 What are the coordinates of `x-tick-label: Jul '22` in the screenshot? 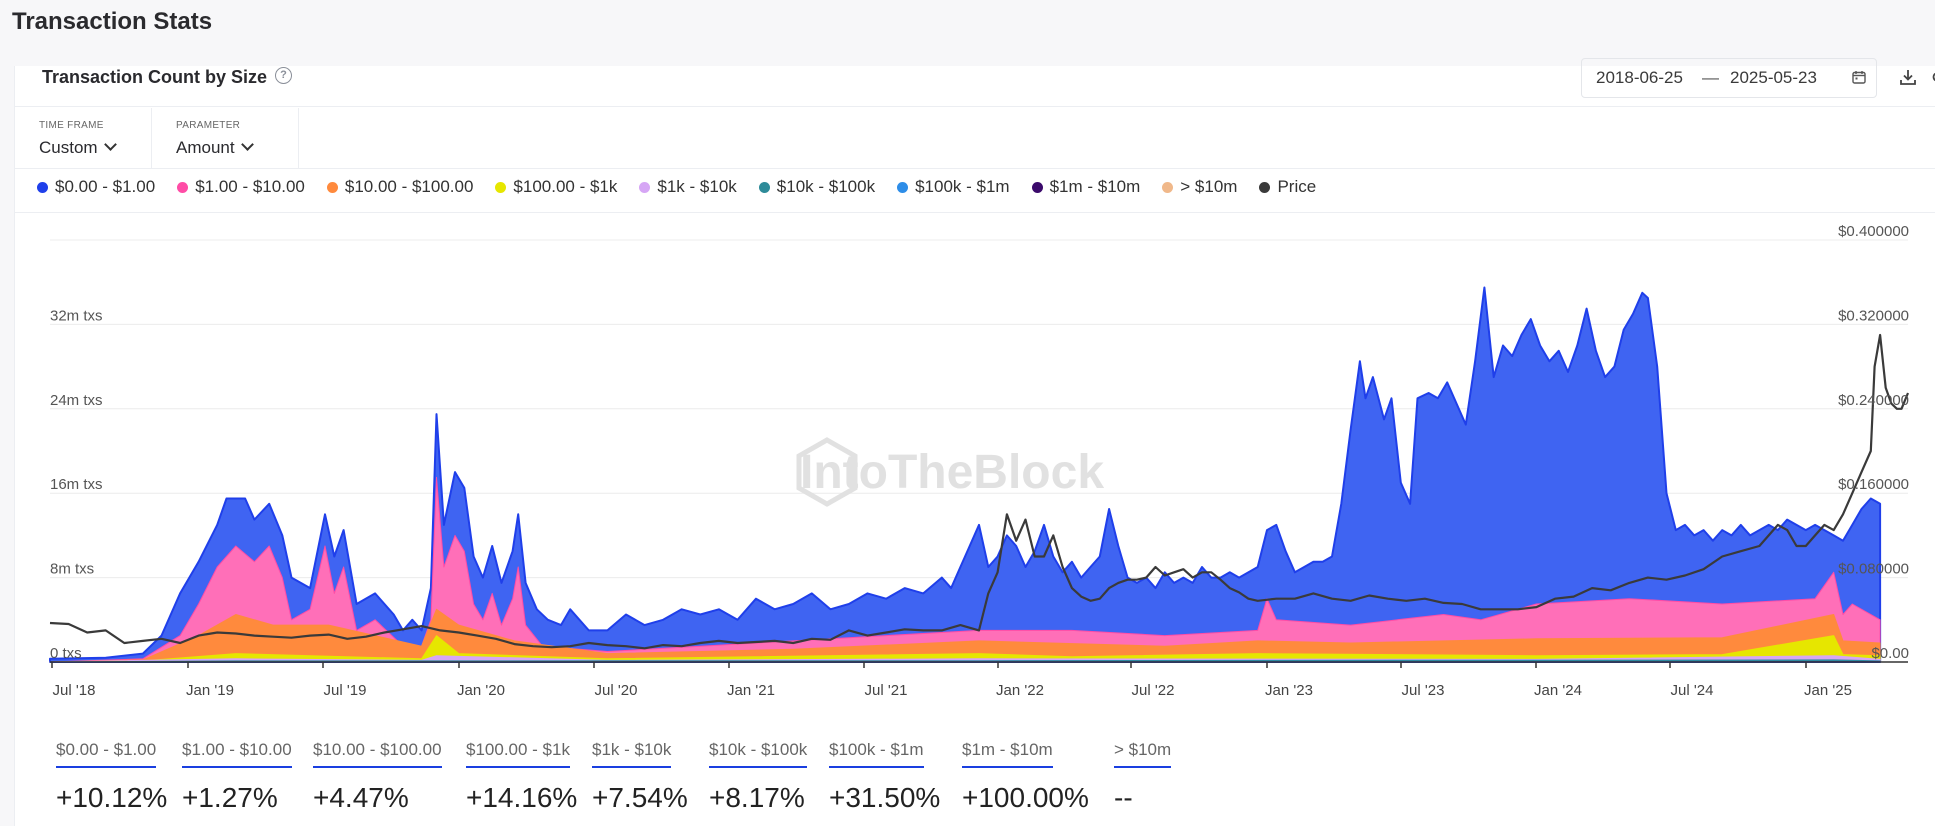 It's located at (1153, 690).